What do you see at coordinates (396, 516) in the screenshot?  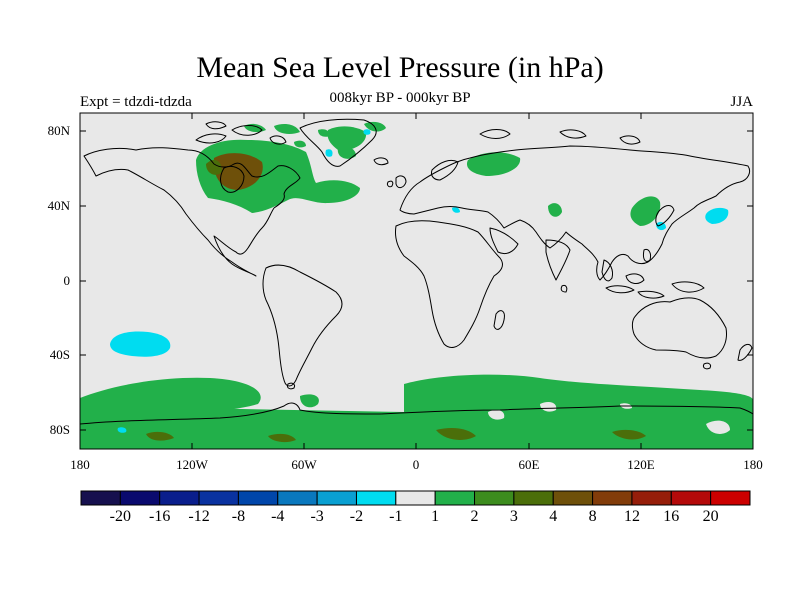 I see `colorbar-tick-label: -1` at bounding box center [396, 516].